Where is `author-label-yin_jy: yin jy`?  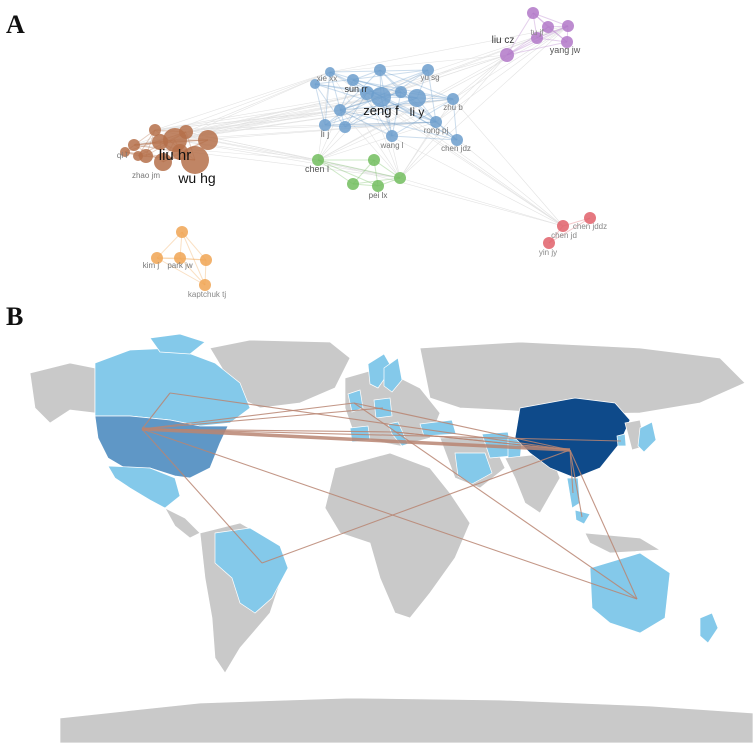
author-label-yin_jy: yin jy is located at coordinates (548, 252).